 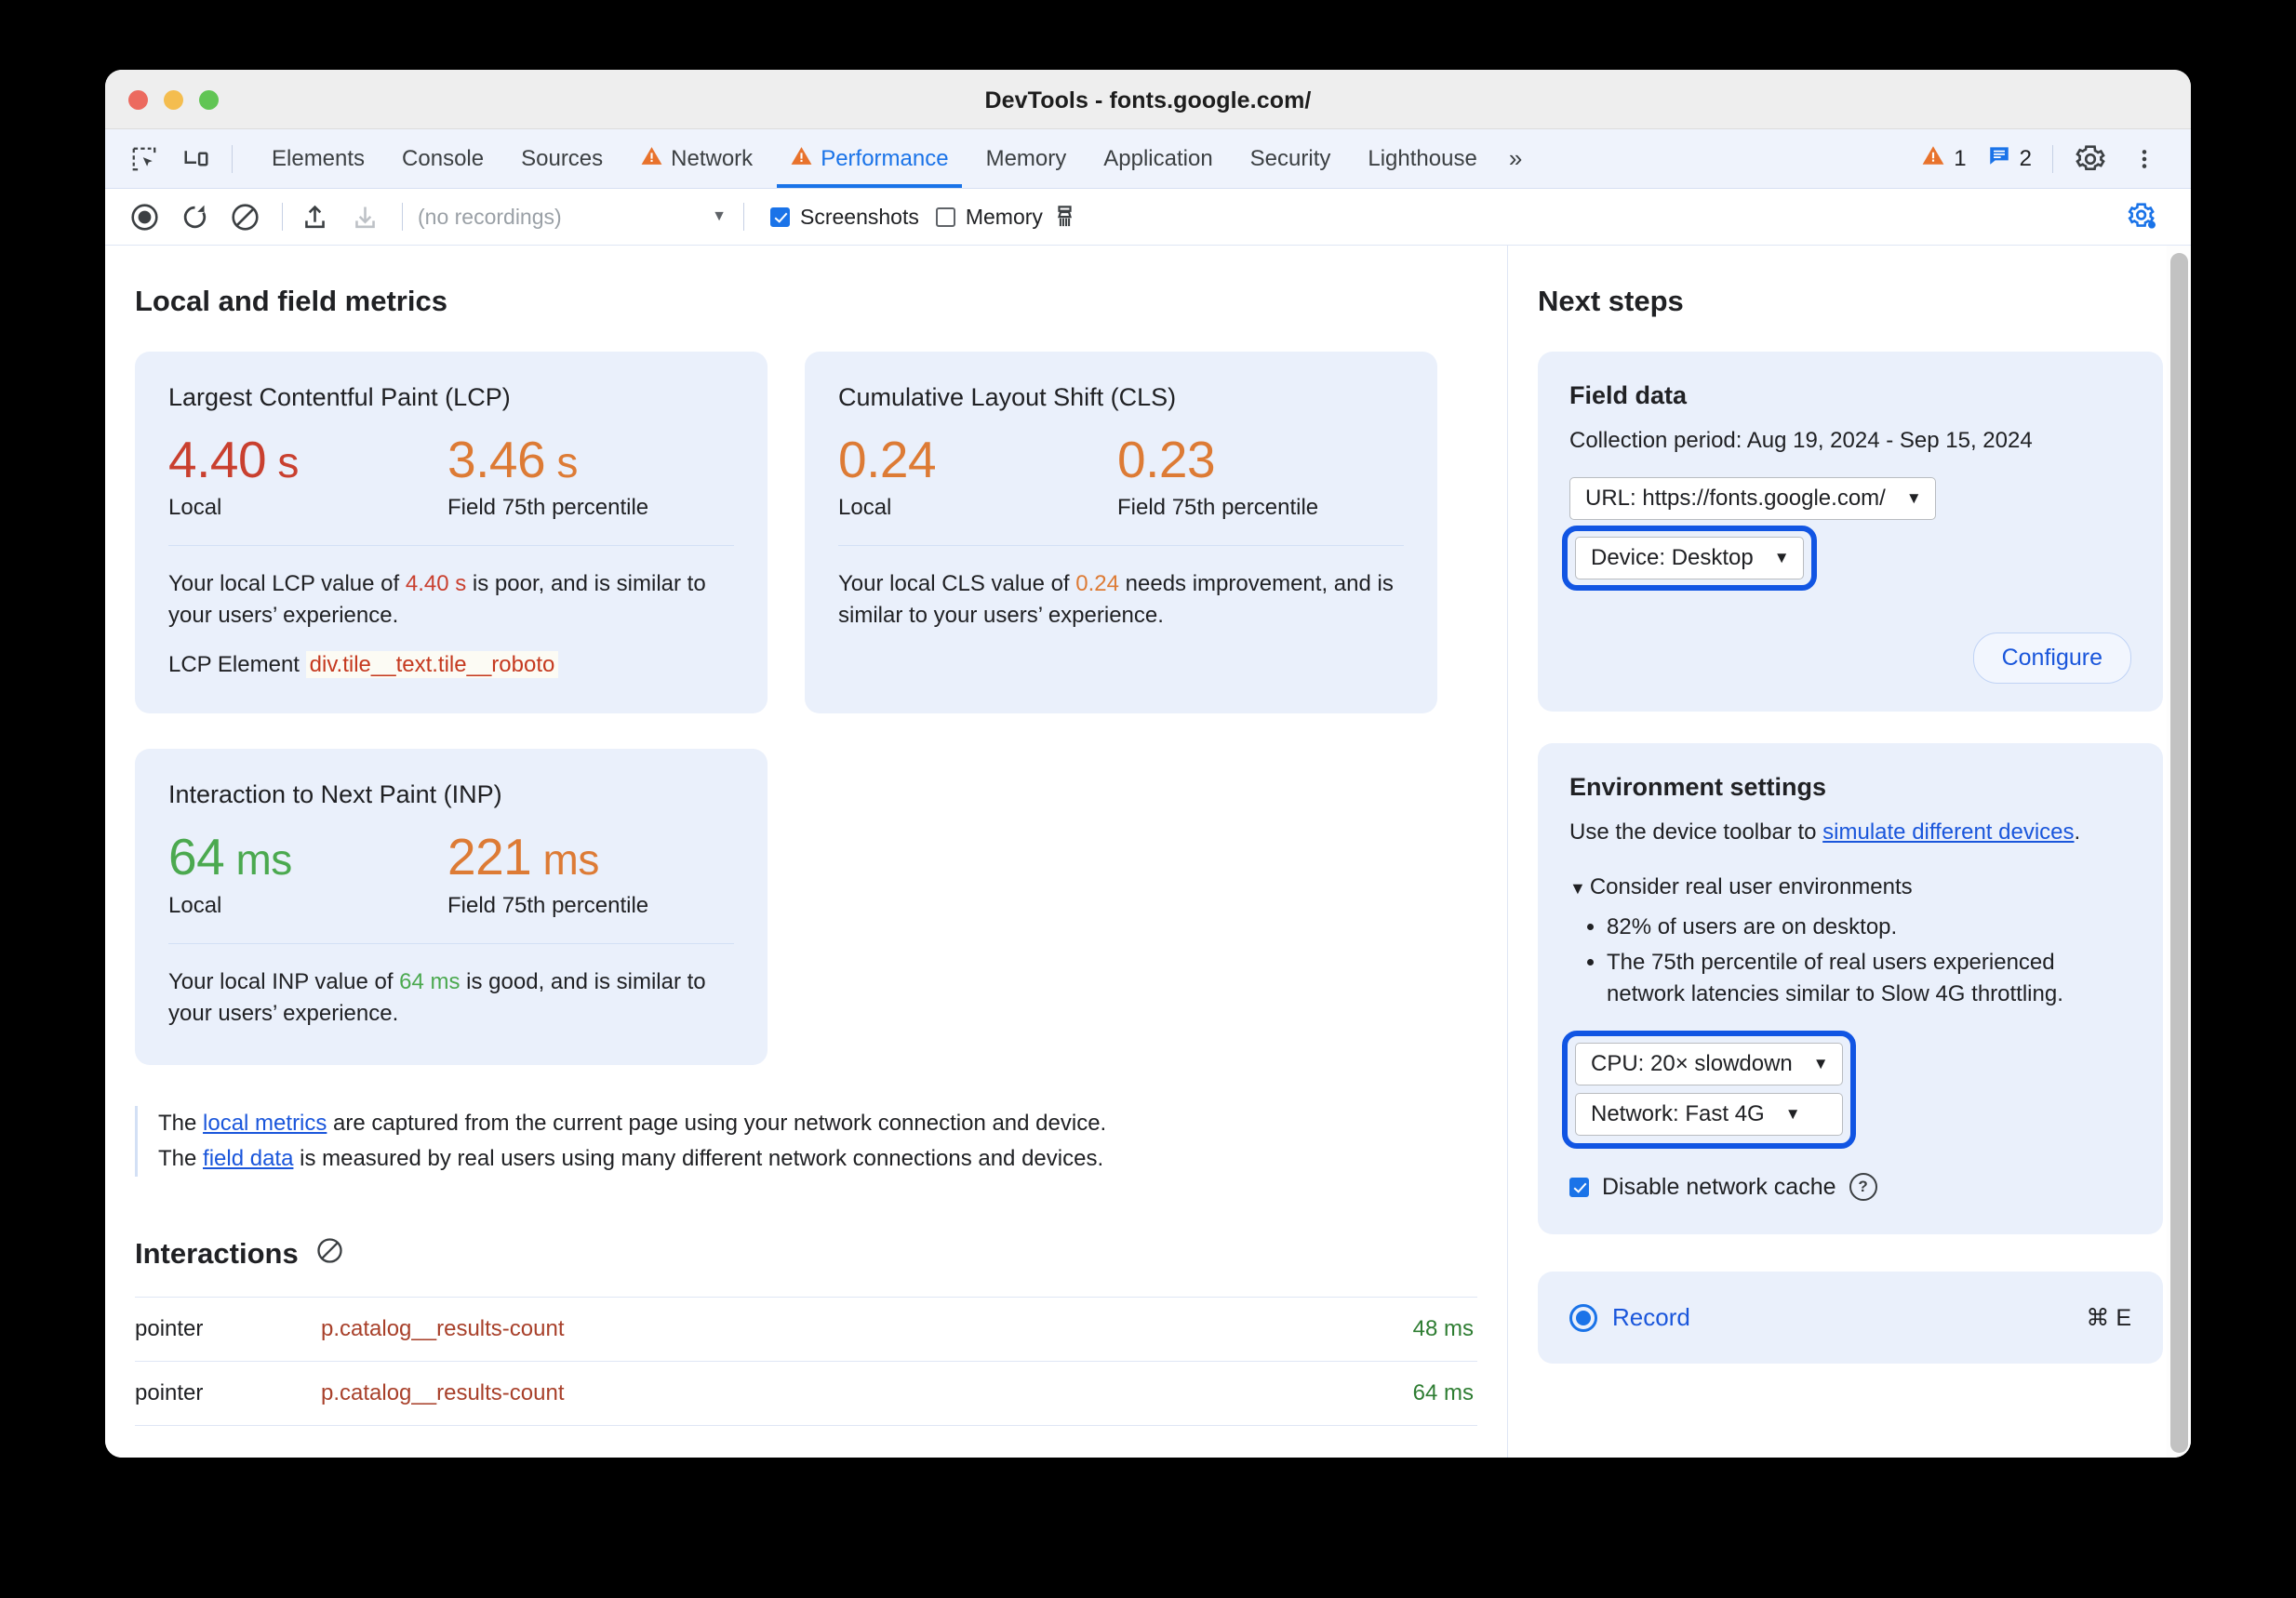 What do you see at coordinates (696, 158) in the screenshot?
I see `tab-network: Network` at bounding box center [696, 158].